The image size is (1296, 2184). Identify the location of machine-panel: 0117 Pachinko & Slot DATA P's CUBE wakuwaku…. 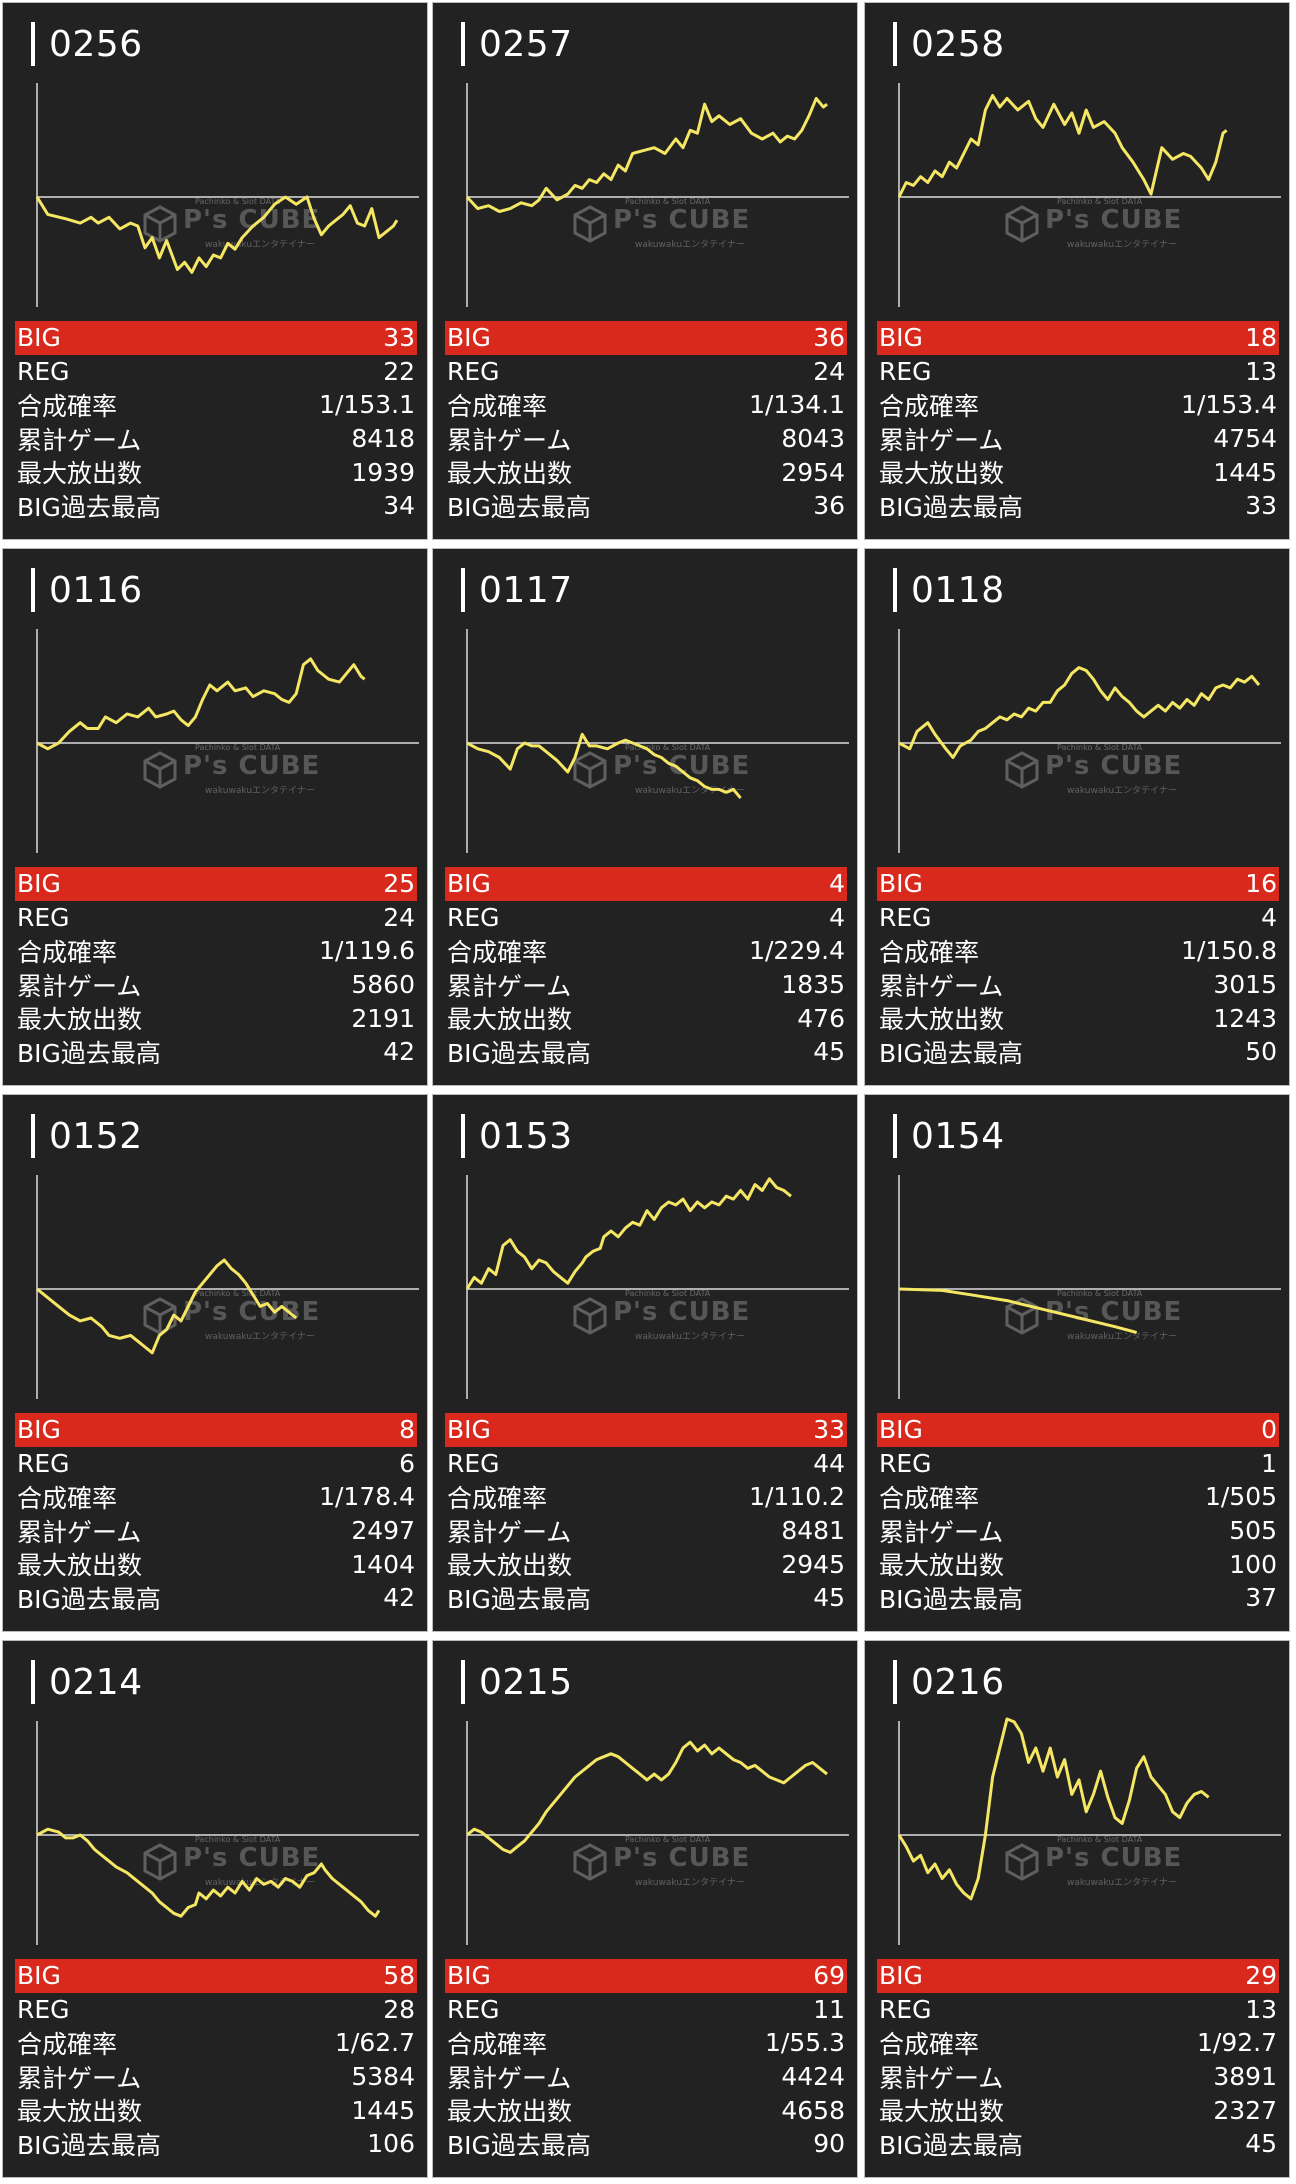
(645, 817).